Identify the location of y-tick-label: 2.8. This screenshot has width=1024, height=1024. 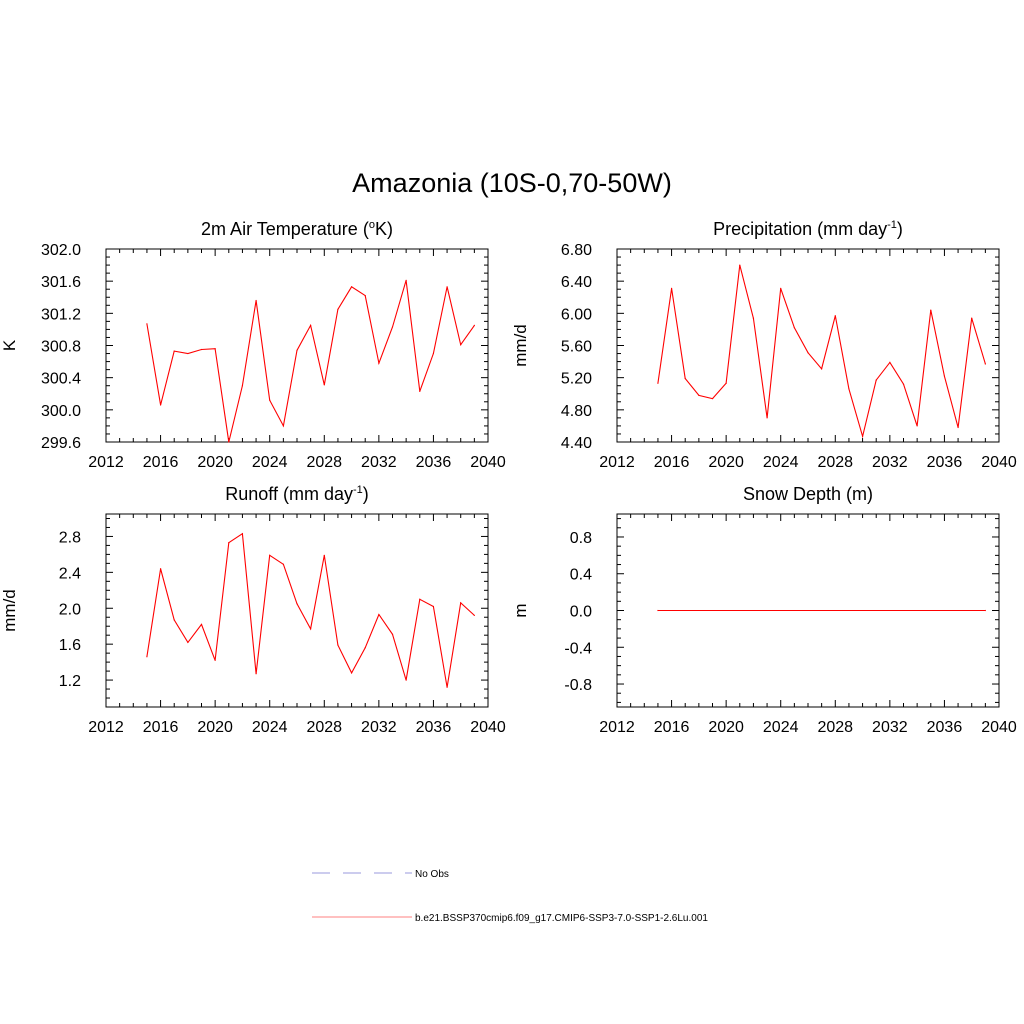
(70, 537).